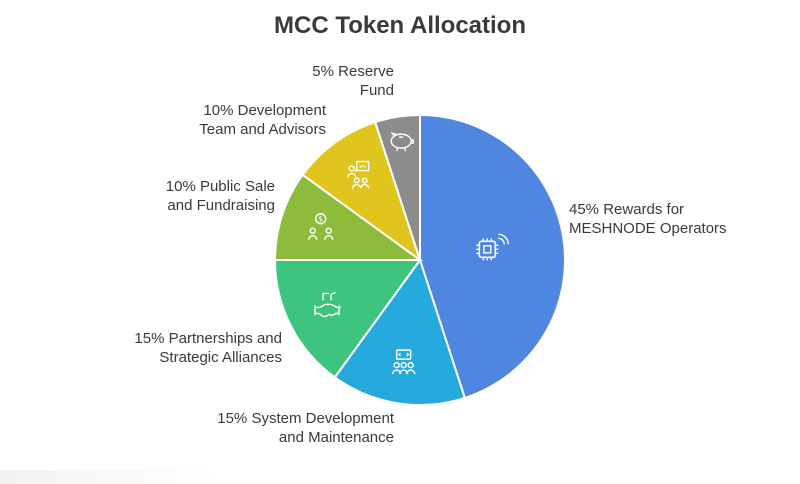 The image size is (800, 484). Describe the element at coordinates (493, 247) in the screenshot. I see `chip-signal-icon` at that location.